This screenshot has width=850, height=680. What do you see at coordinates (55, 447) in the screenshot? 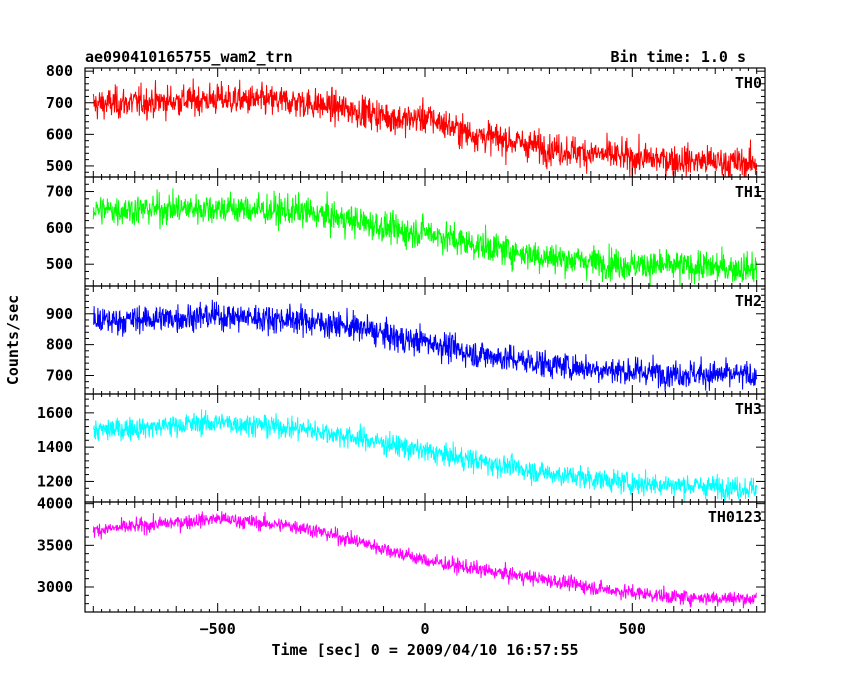
I see `y-tick-label: 1400` at bounding box center [55, 447].